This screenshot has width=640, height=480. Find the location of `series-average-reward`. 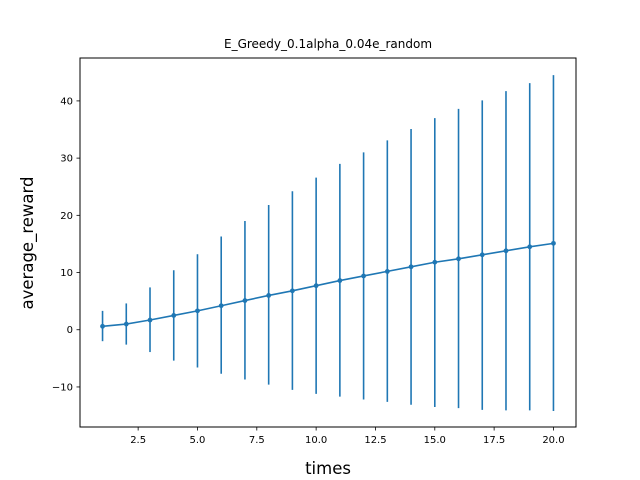

series-average-reward is located at coordinates (328, 284).